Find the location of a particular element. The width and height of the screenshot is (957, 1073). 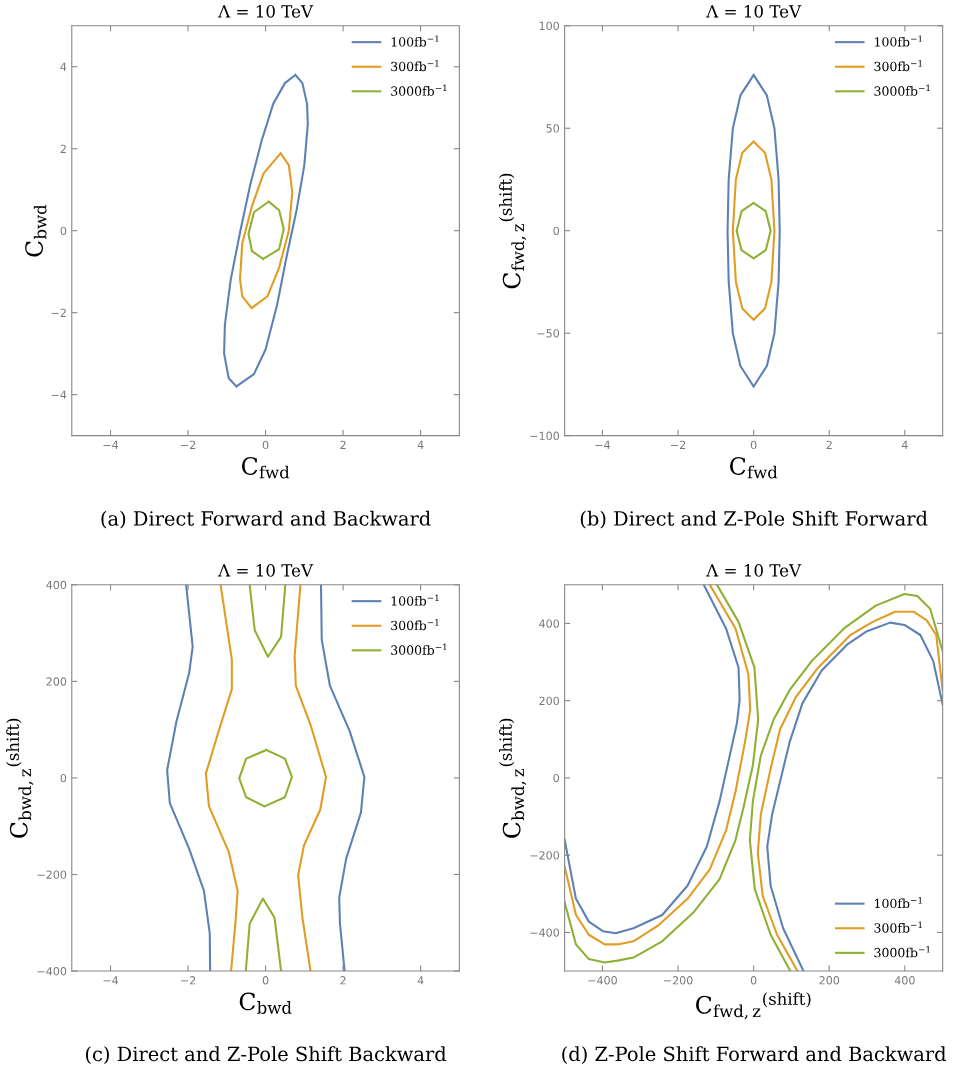

y-axis-title: C$_{bwd}$ is located at coordinates (36, 230).